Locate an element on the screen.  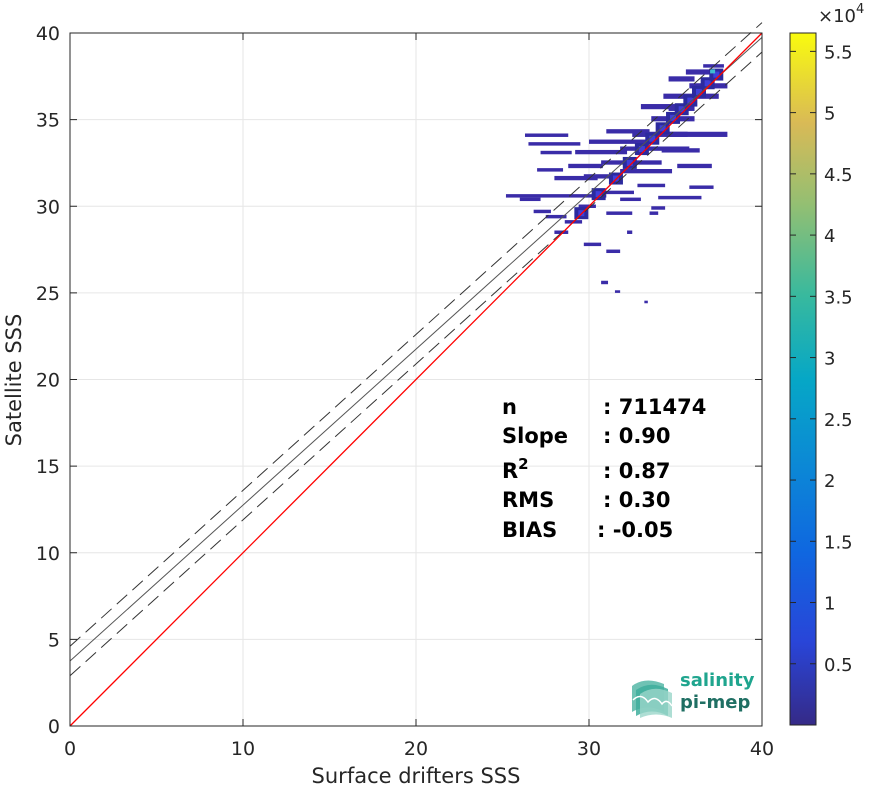
x-axis-label: Surface drifters SSS is located at coordinates (416, 776).